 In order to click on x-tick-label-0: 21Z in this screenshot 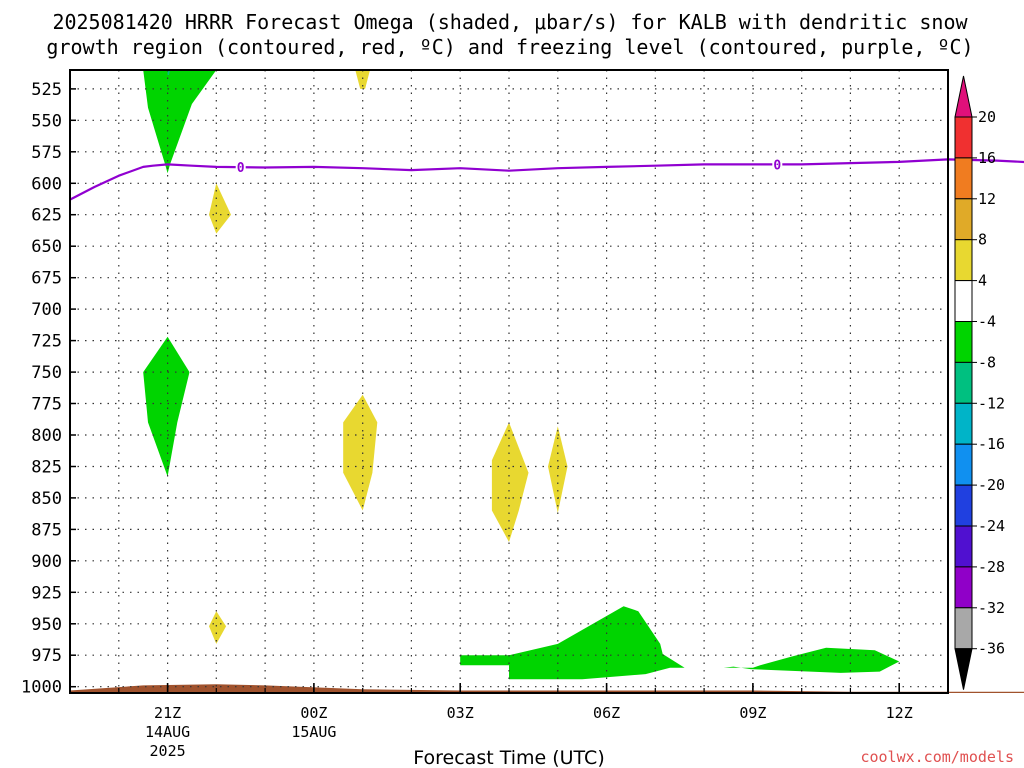, I will do `click(167, 713)`.